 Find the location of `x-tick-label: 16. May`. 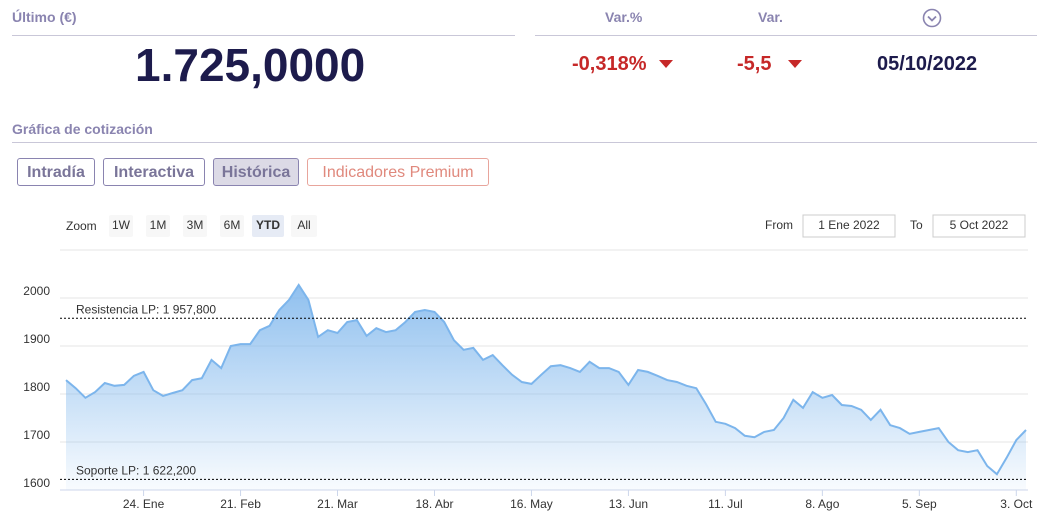

x-tick-label: 16. May is located at coordinates (531, 504).